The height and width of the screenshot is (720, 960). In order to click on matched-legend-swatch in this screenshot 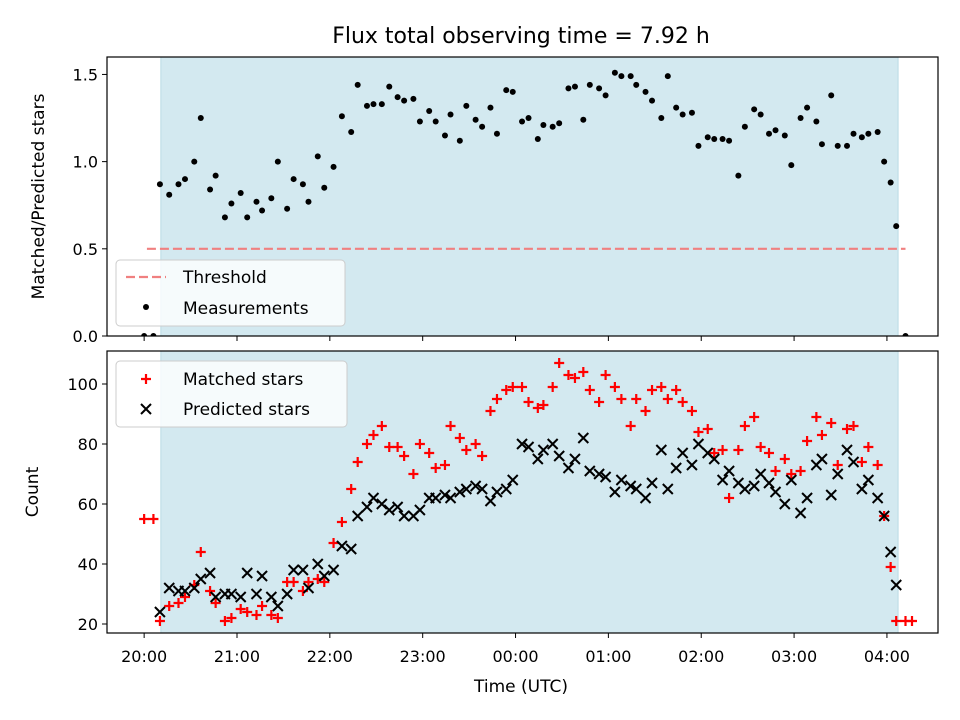, I will do `click(146, 379)`.